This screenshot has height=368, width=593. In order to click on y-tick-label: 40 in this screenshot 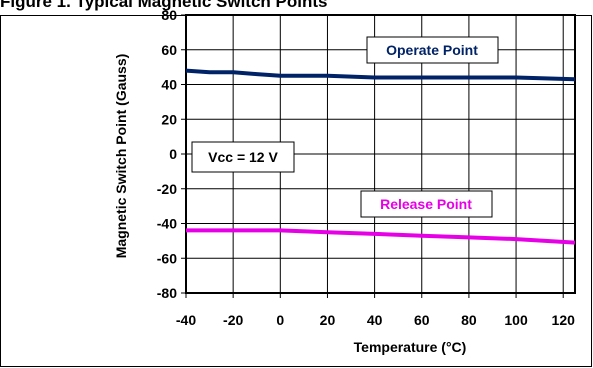, I will do `click(169, 85)`.